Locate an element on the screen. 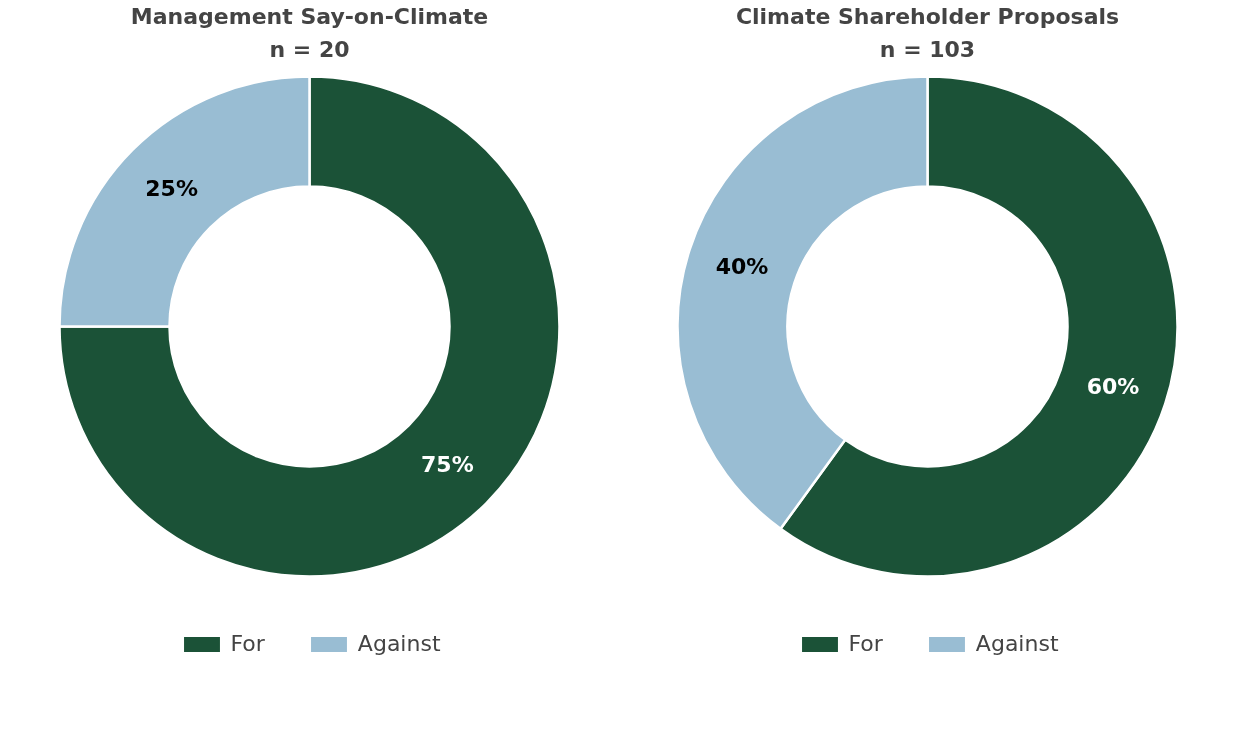 The image size is (1236, 732). data-label: 75% is located at coordinates (447, 464).